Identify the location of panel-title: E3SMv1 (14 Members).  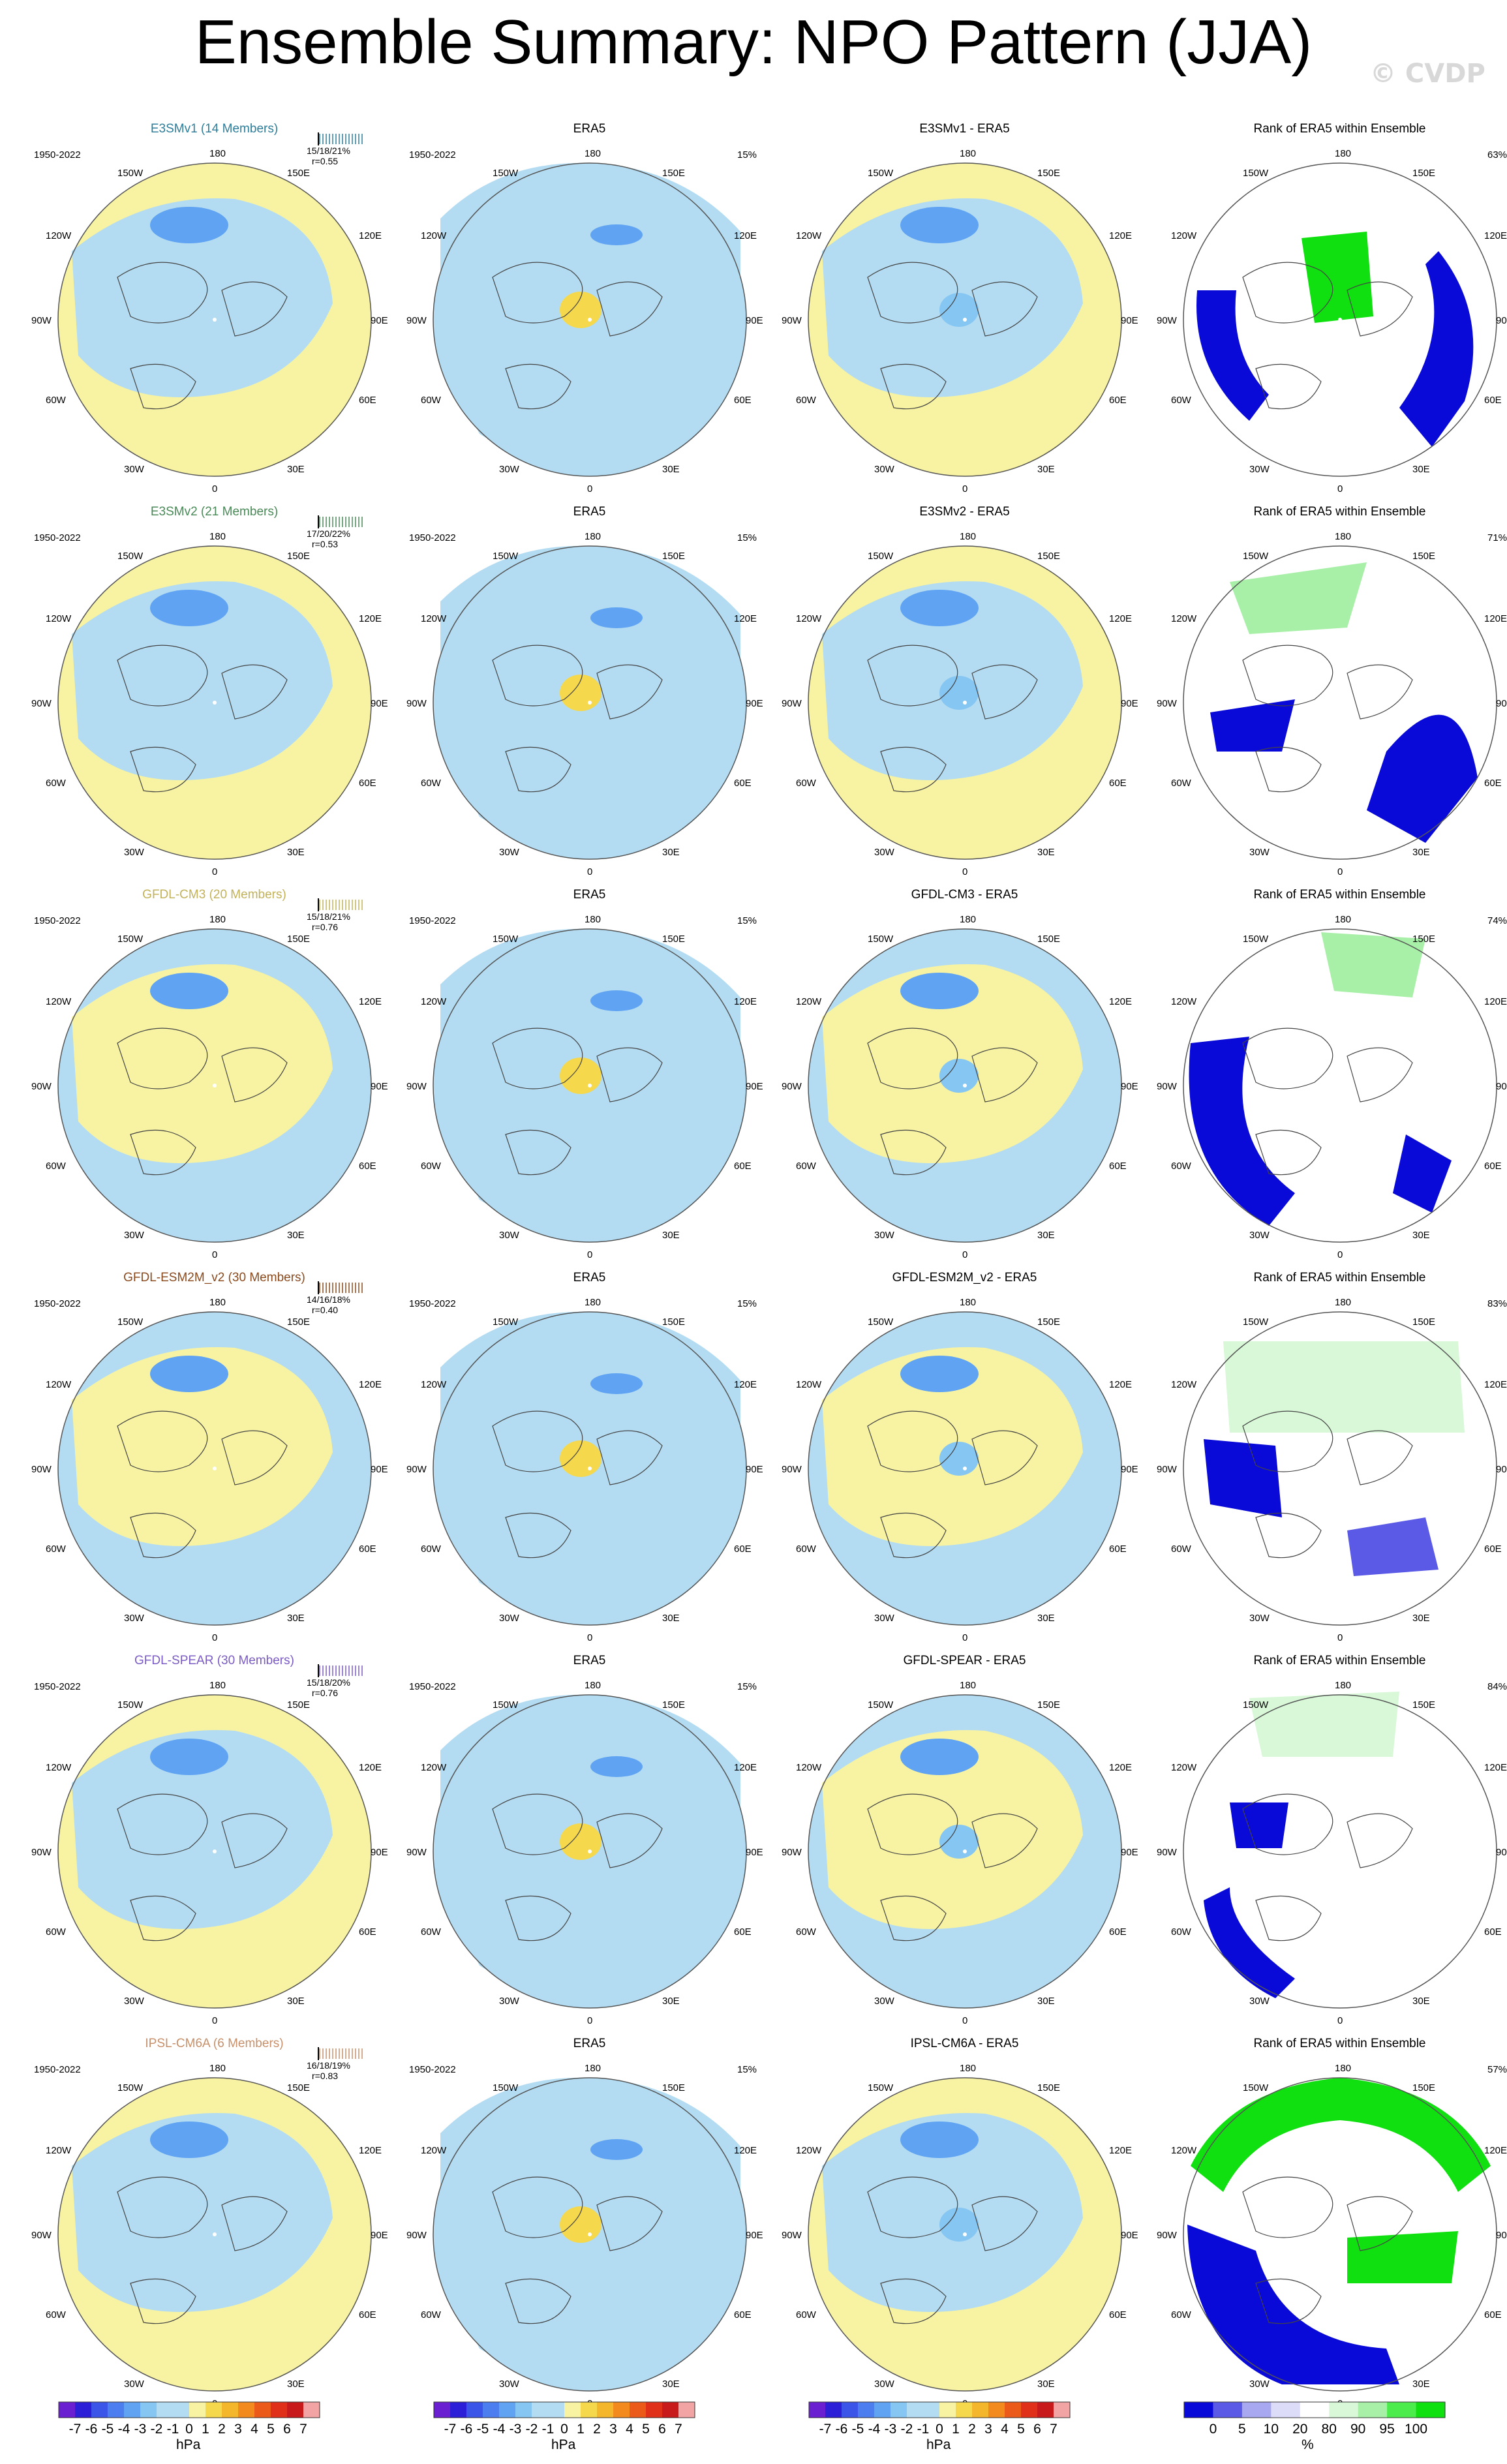
(214, 129).